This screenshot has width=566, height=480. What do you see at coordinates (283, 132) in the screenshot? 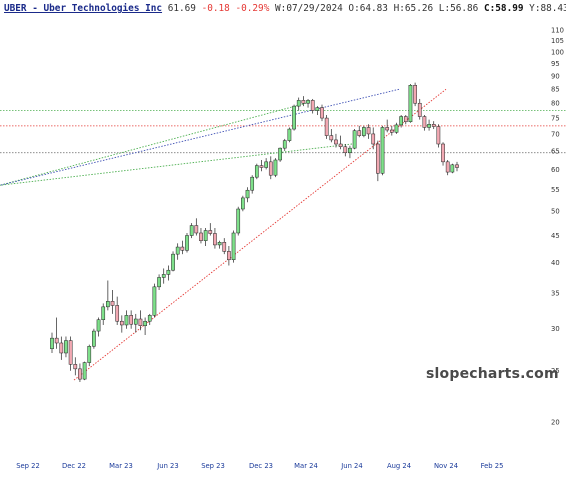
I see `horizontal-lines` at bounding box center [283, 132].